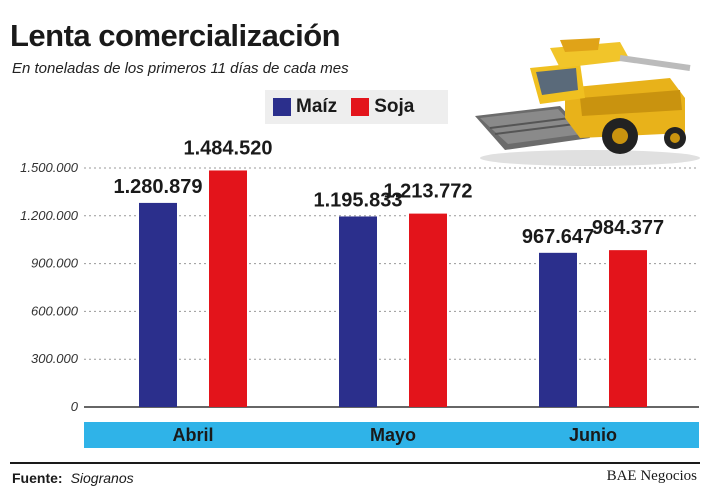  Describe the element at coordinates (428, 310) in the screenshot. I see `bar-soja-mayo` at that location.